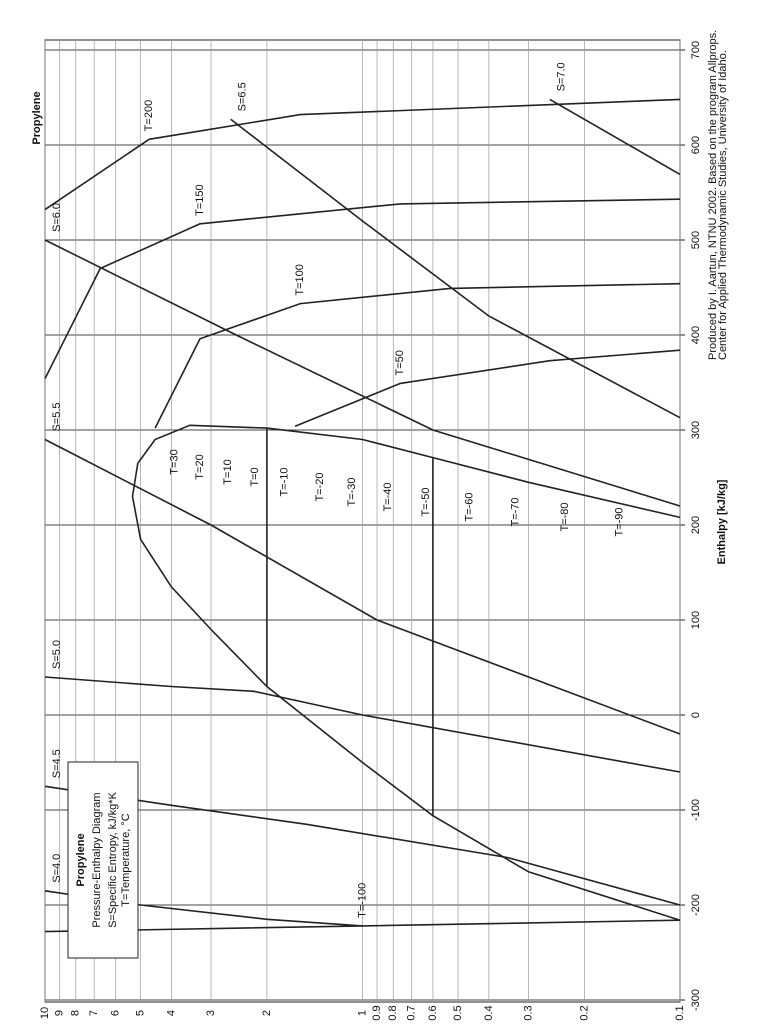 The height and width of the screenshot is (1024, 768). Describe the element at coordinates (562, 76) in the screenshot. I see `curve-label: S=7.0` at that location.